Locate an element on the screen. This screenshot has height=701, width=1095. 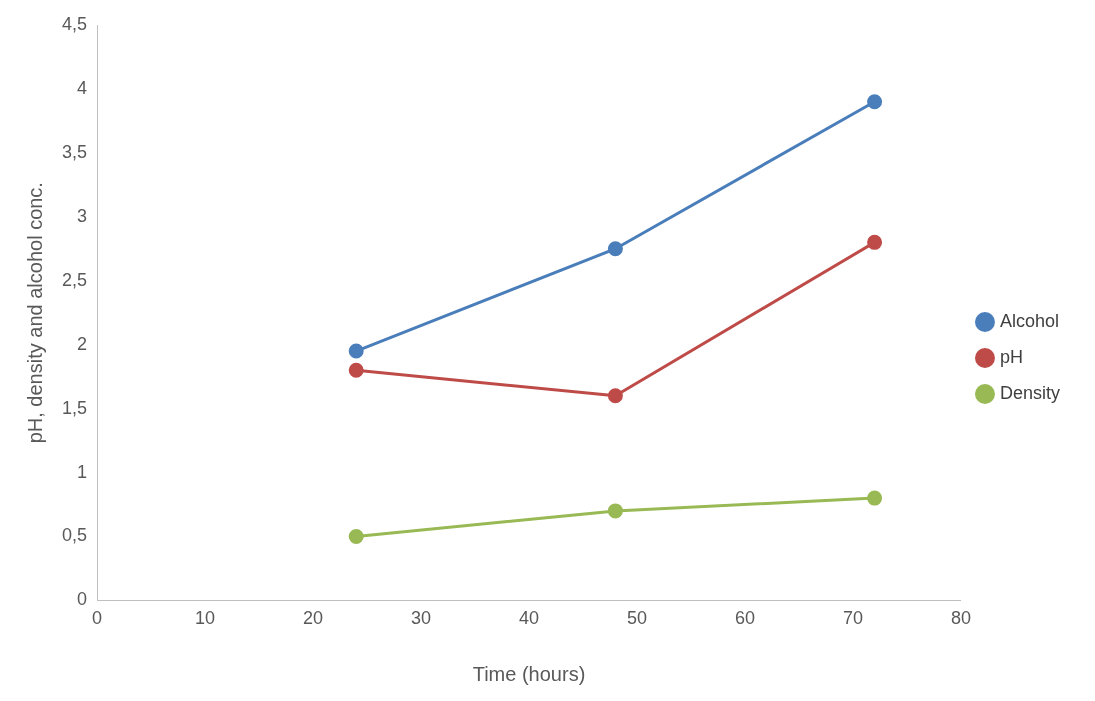
y-tick-label: 3,5 is located at coordinates (74, 151).